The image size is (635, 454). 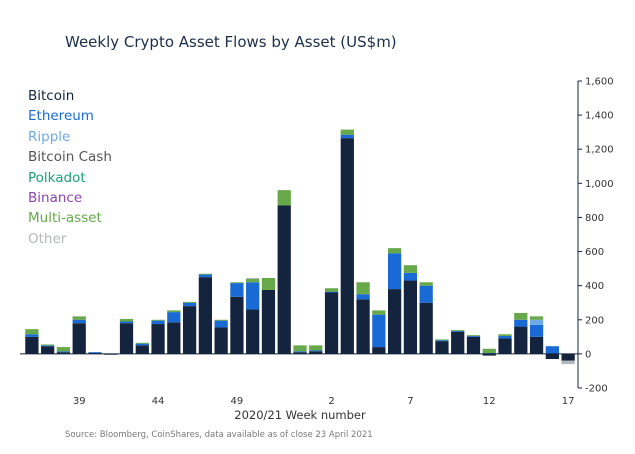 I want to click on legend-item-multi-asset: Multi-asset, so click(x=65, y=218).